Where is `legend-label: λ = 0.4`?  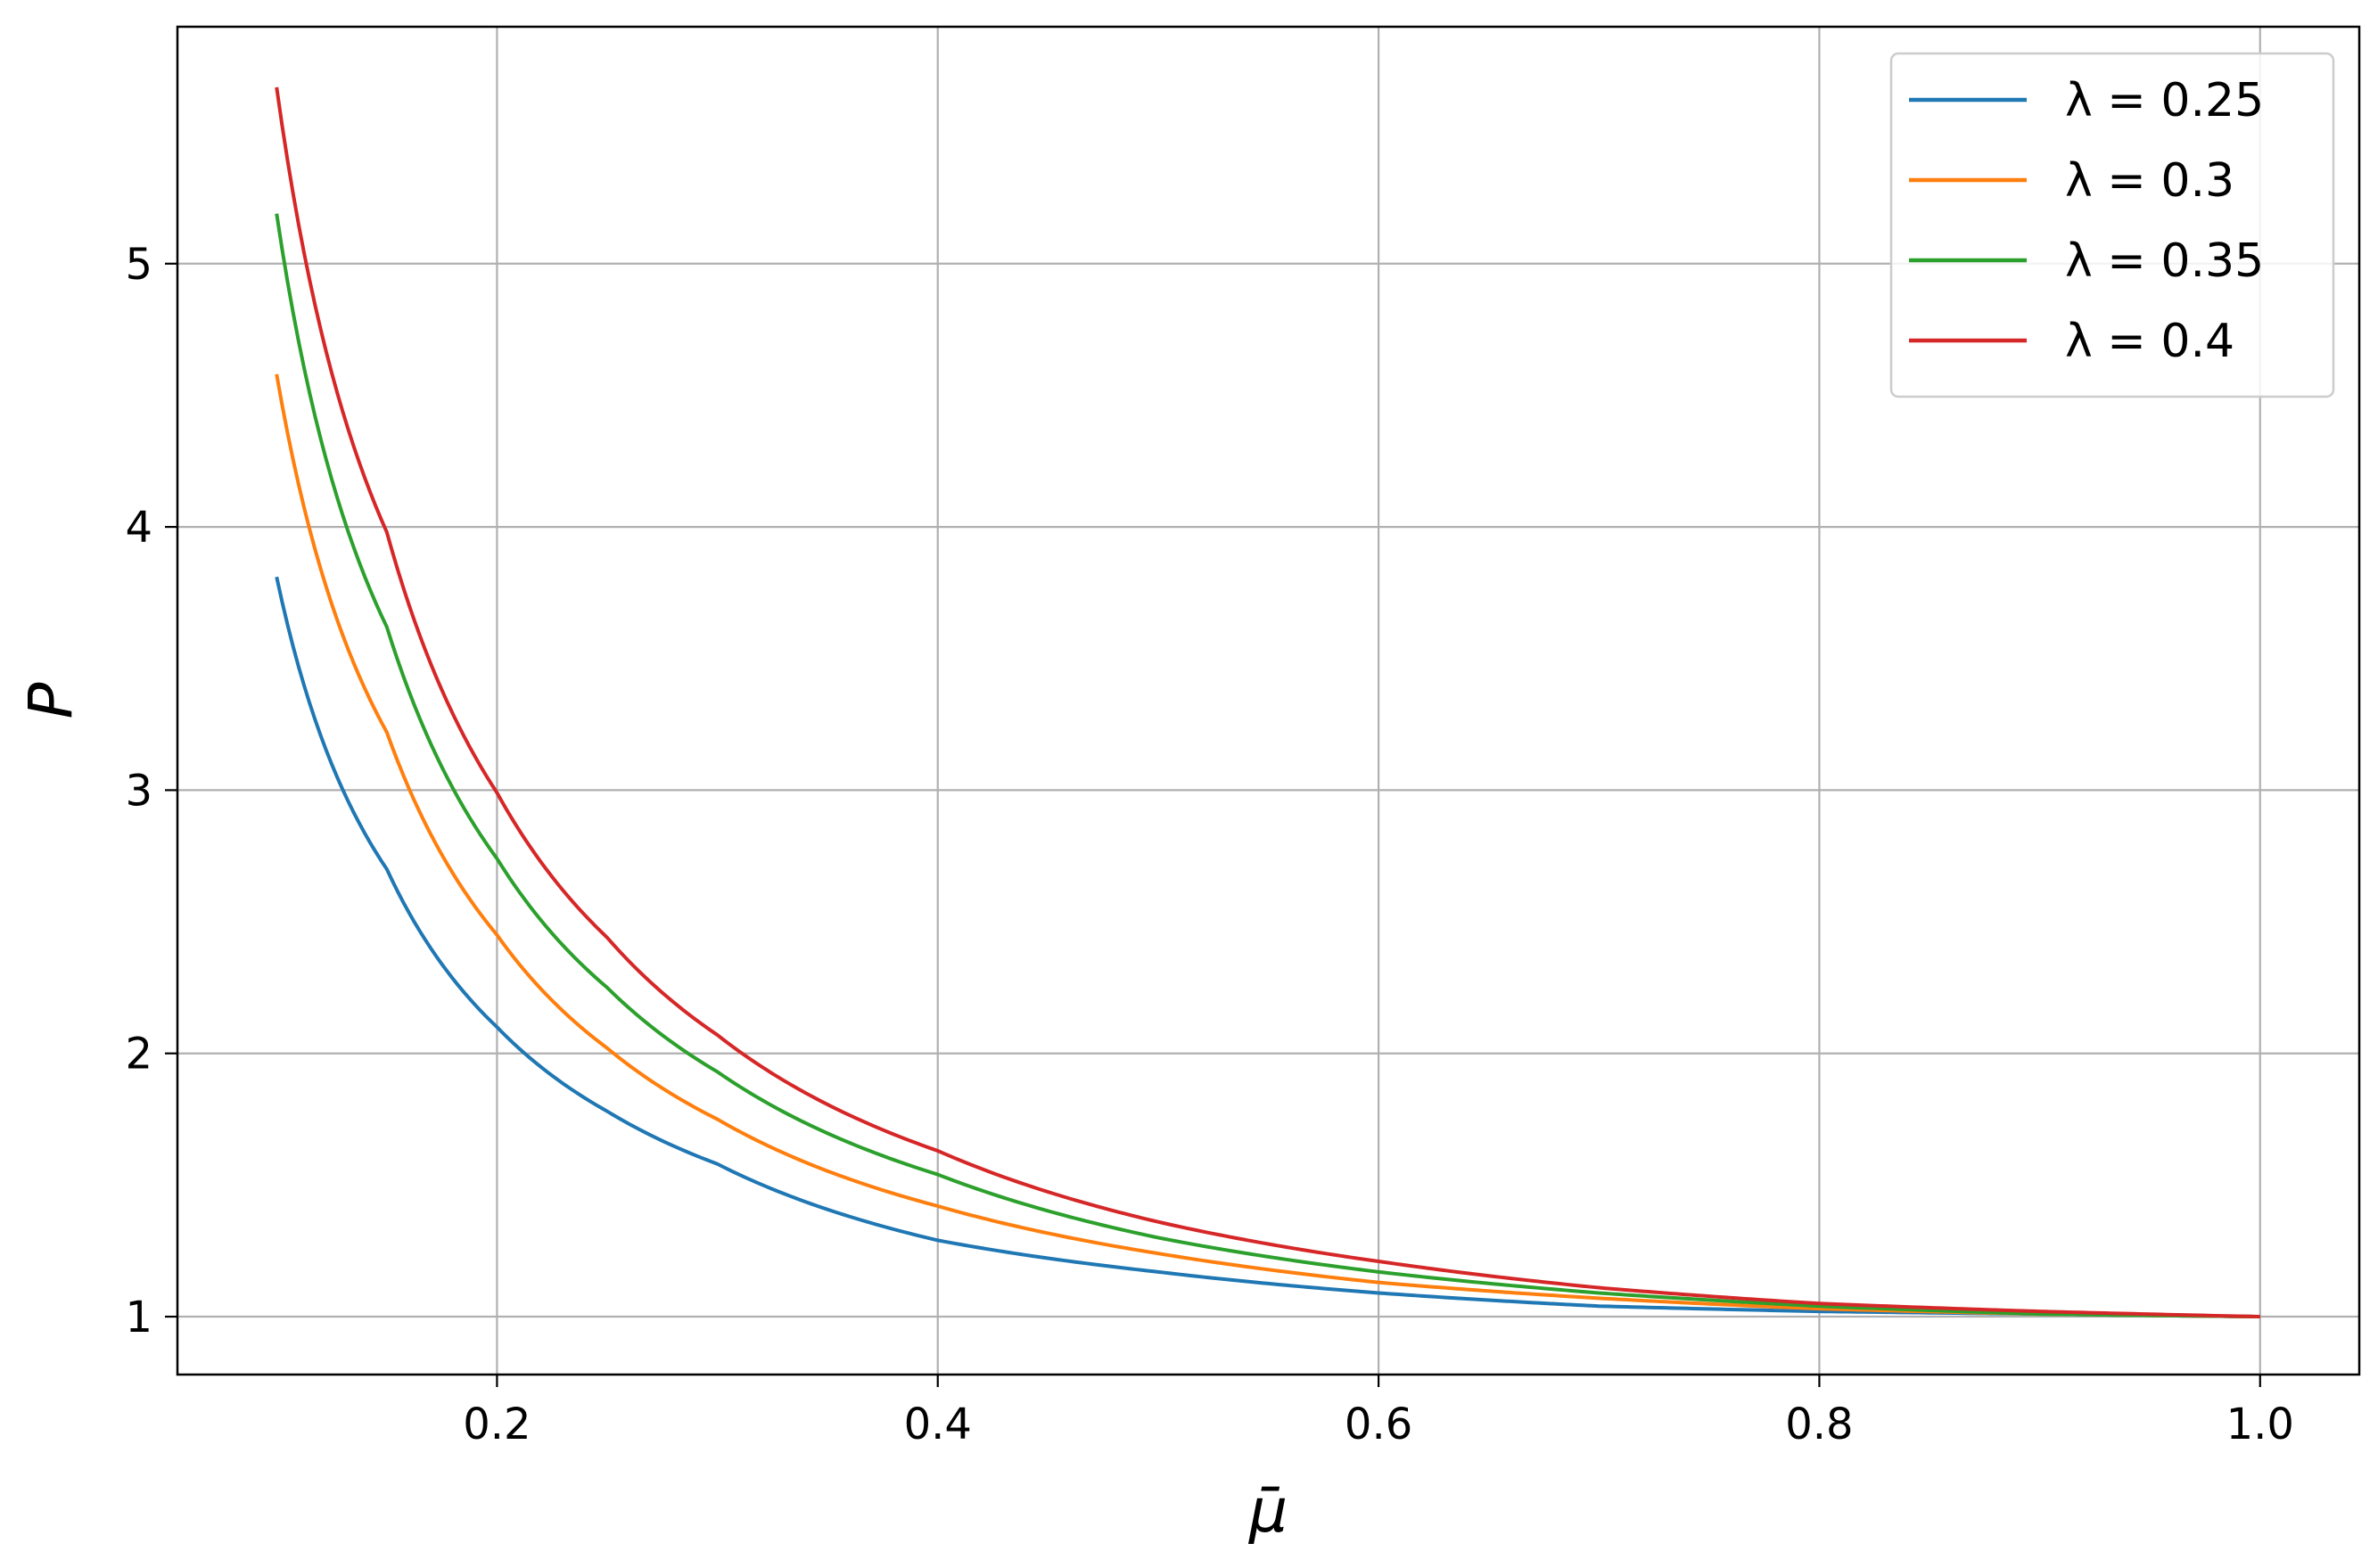
legend-label: λ = 0.4 is located at coordinates (2149, 341).